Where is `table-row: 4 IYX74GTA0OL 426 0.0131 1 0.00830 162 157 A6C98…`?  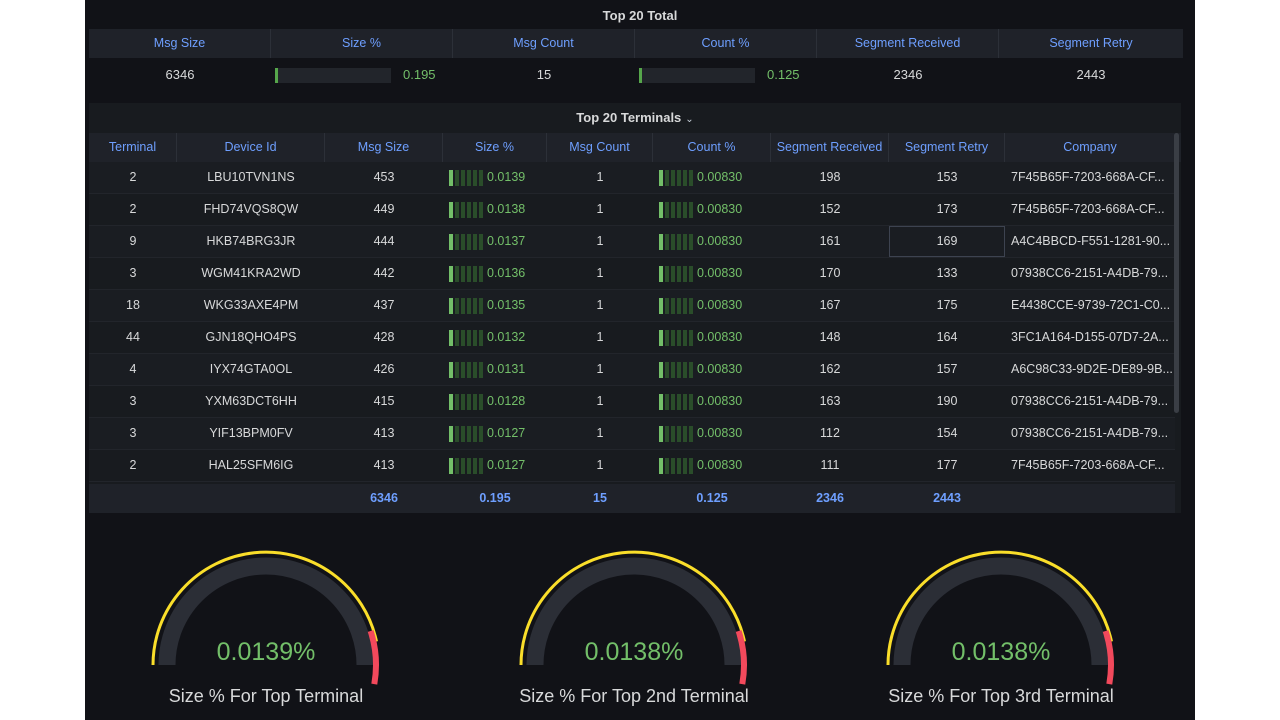 table-row: 4 IYX74GTA0OL 426 0.0131 1 0.00830 162 157 A6C98… is located at coordinates (632, 370).